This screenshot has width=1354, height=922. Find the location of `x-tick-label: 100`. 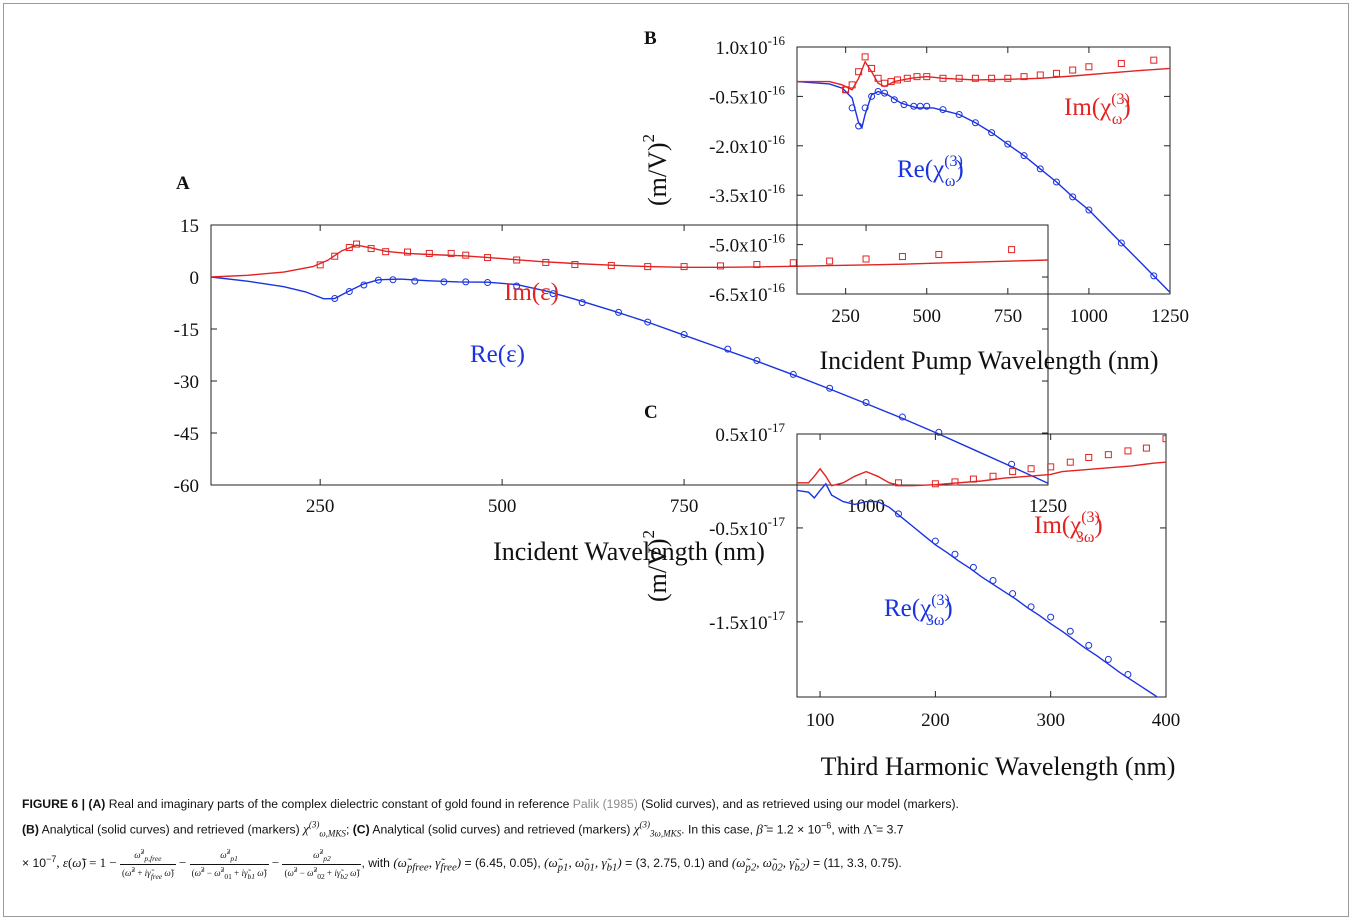

x-tick-label: 100 is located at coordinates (820, 720).